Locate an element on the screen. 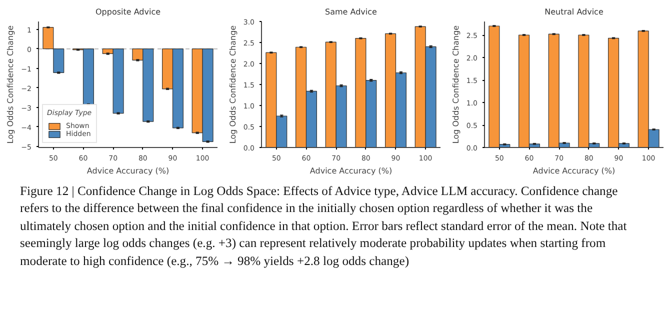  chart-title: Neutral Advice is located at coordinates (574, 12).